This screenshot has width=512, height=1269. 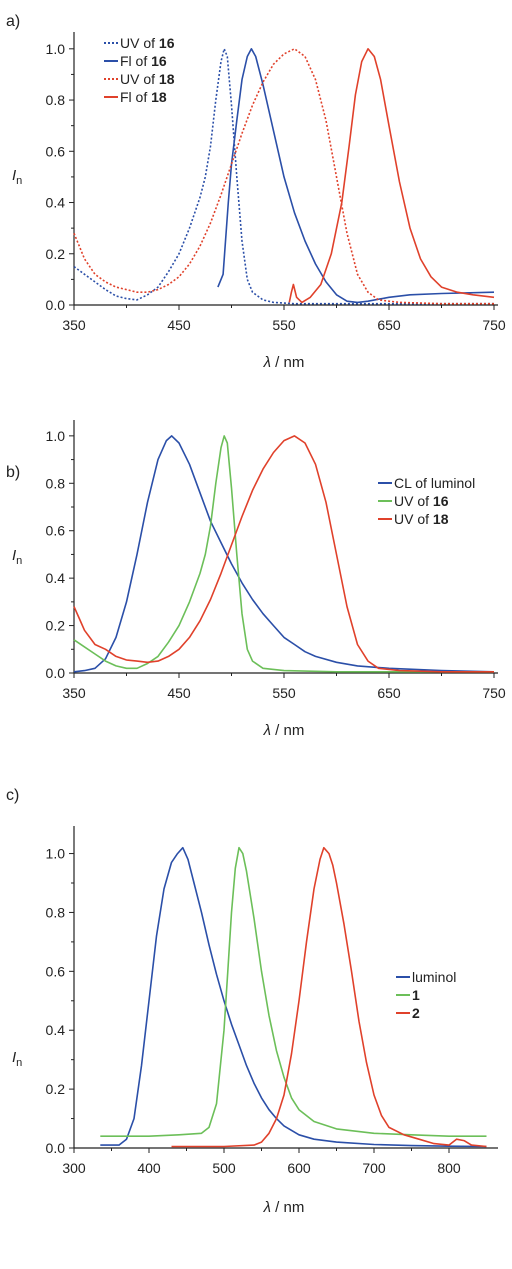 What do you see at coordinates (149, 1168) in the screenshot?
I see `x-tick-label: 400` at bounding box center [149, 1168].